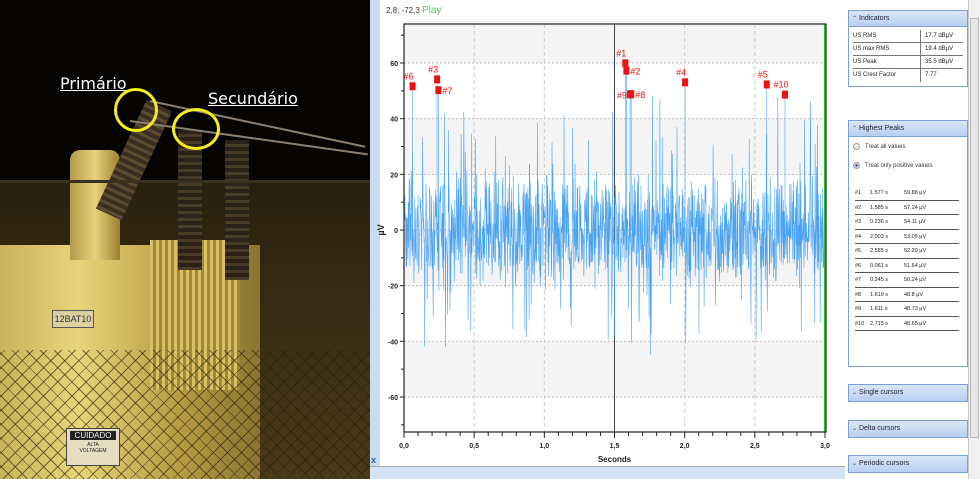 This screenshot has height=479, width=980. I want to click on y-tick-label: -60, so click(393, 398).